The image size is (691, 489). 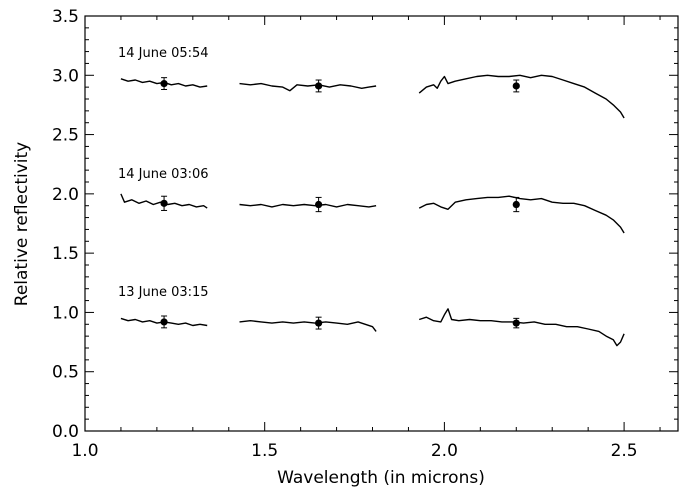 I want to click on y-tick-label: 1.0, so click(x=65, y=313).